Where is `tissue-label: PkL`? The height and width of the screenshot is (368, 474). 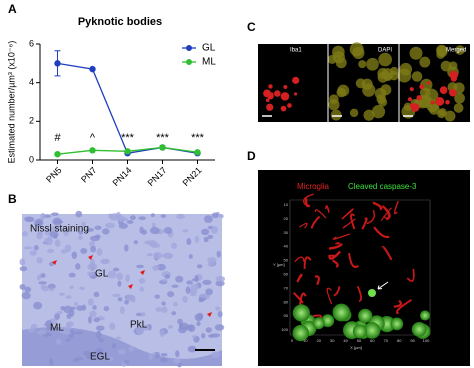 tissue-label: PkL is located at coordinates (139, 325).